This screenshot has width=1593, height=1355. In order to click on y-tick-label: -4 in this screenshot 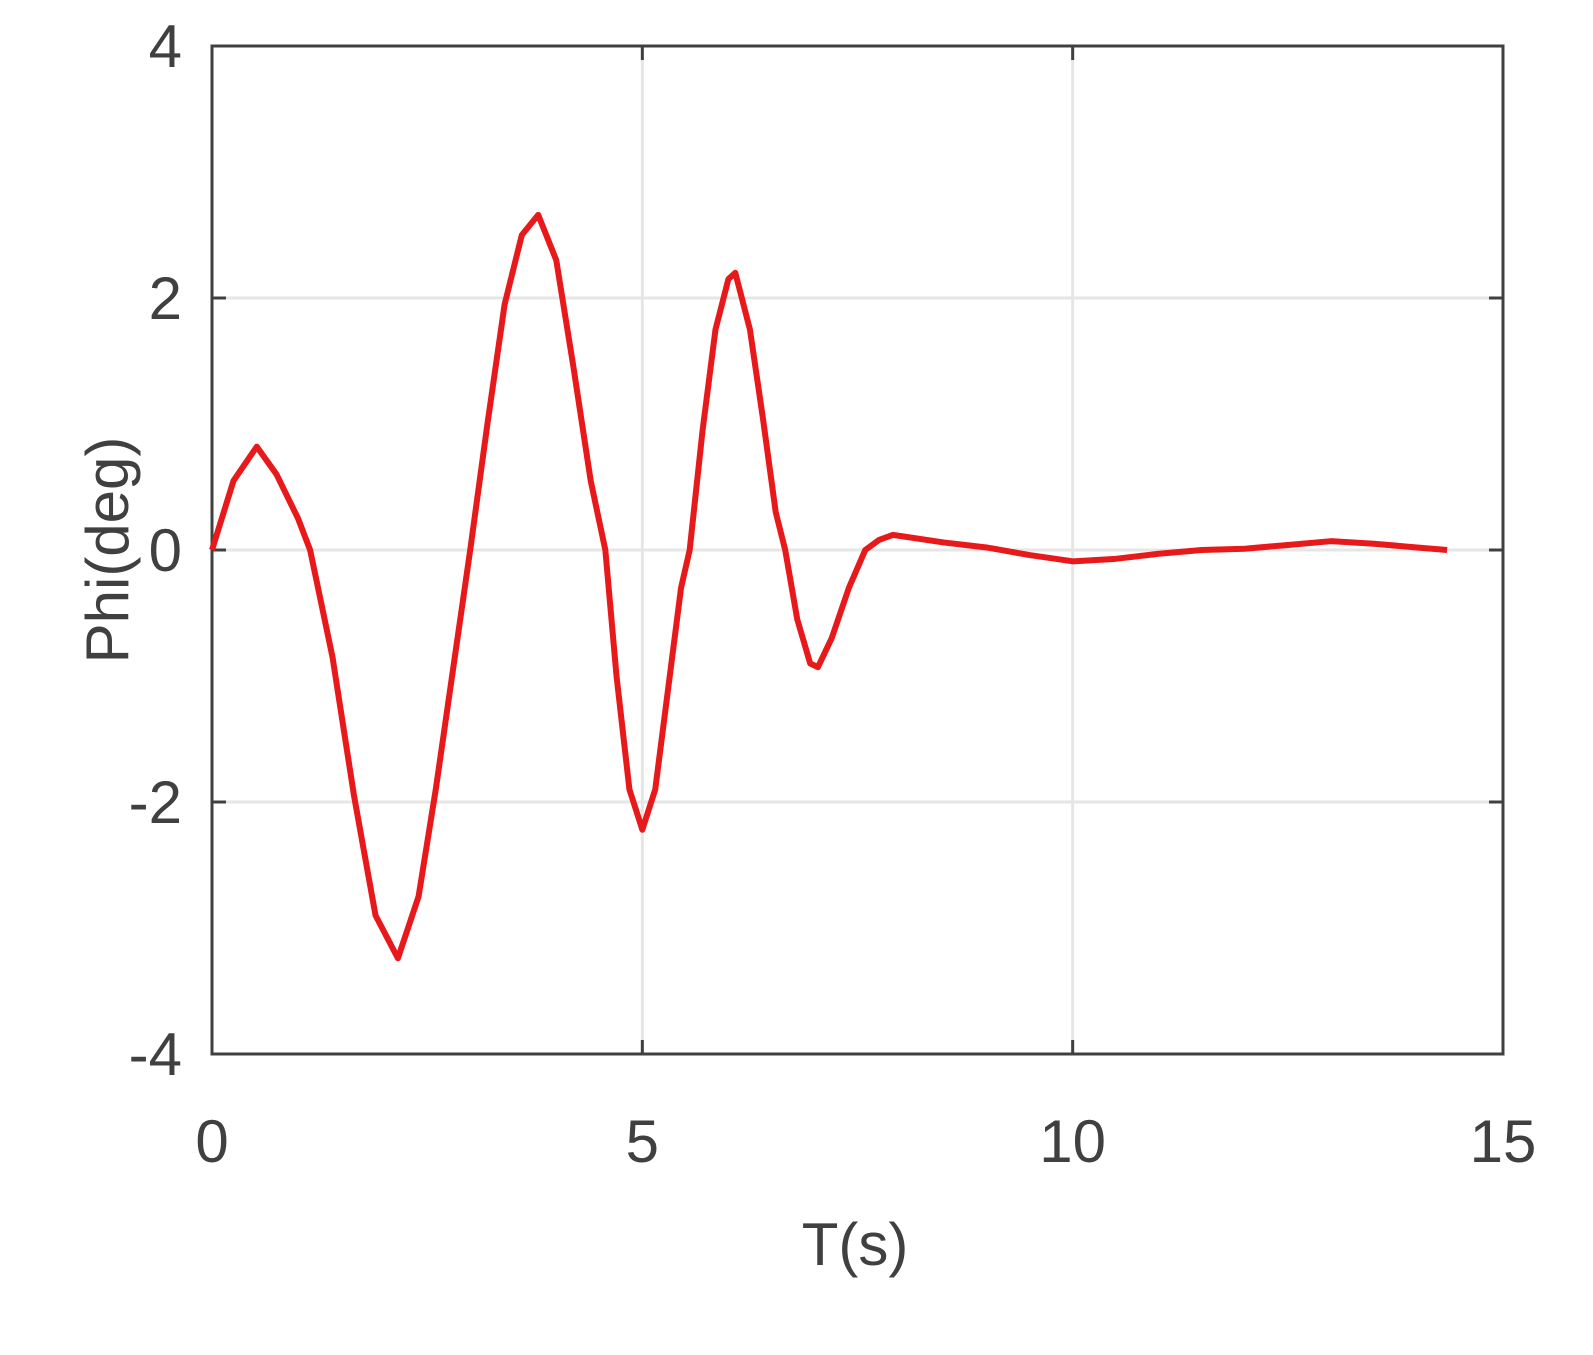, I will do `click(155, 1054)`.